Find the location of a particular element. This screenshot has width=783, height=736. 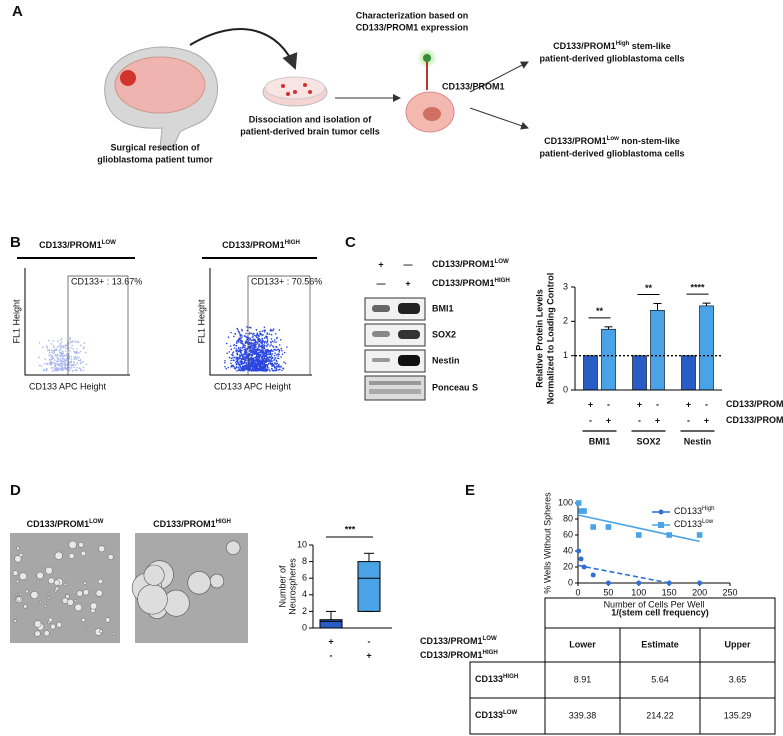

axes is located at coordinates (653, 543).